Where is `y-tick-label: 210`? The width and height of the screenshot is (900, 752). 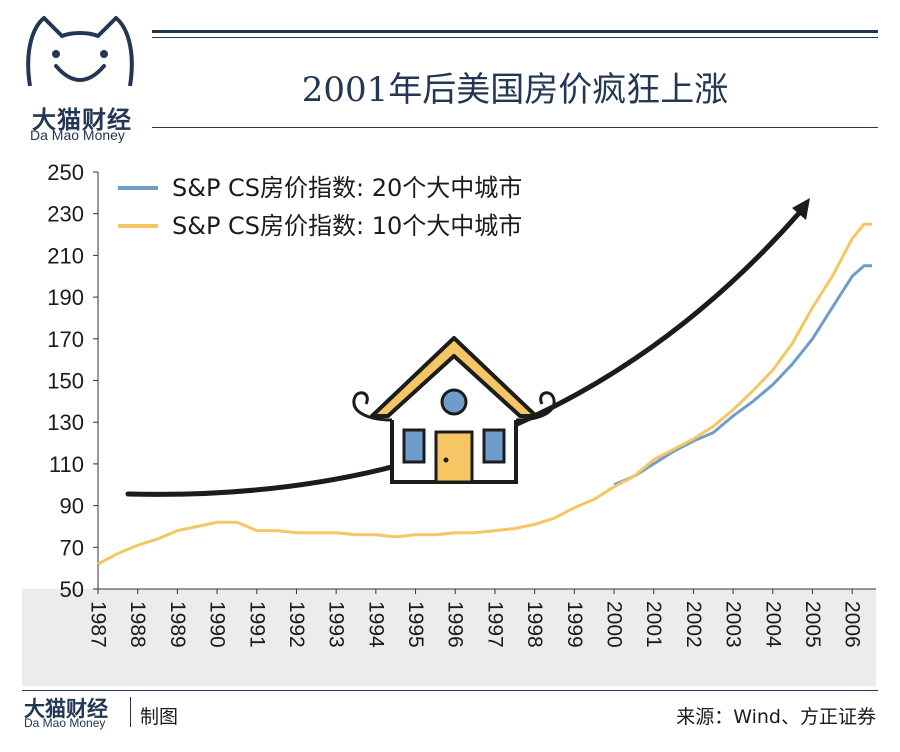 y-tick-label: 210 is located at coordinates (65, 255).